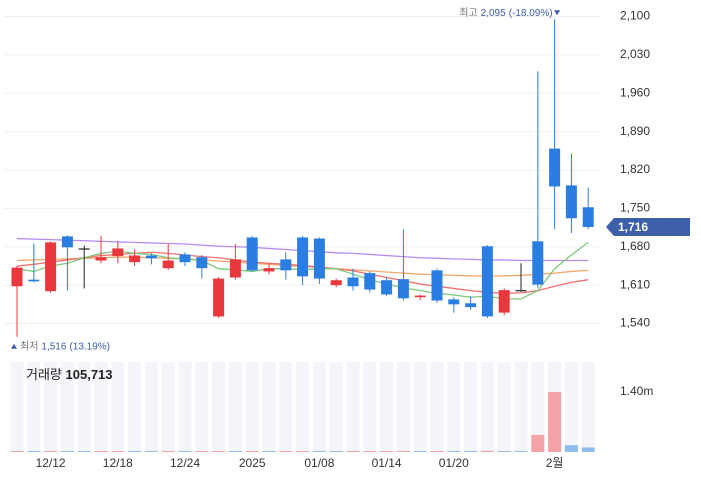  I want to click on y-tick-label: 1,610, so click(635, 284).